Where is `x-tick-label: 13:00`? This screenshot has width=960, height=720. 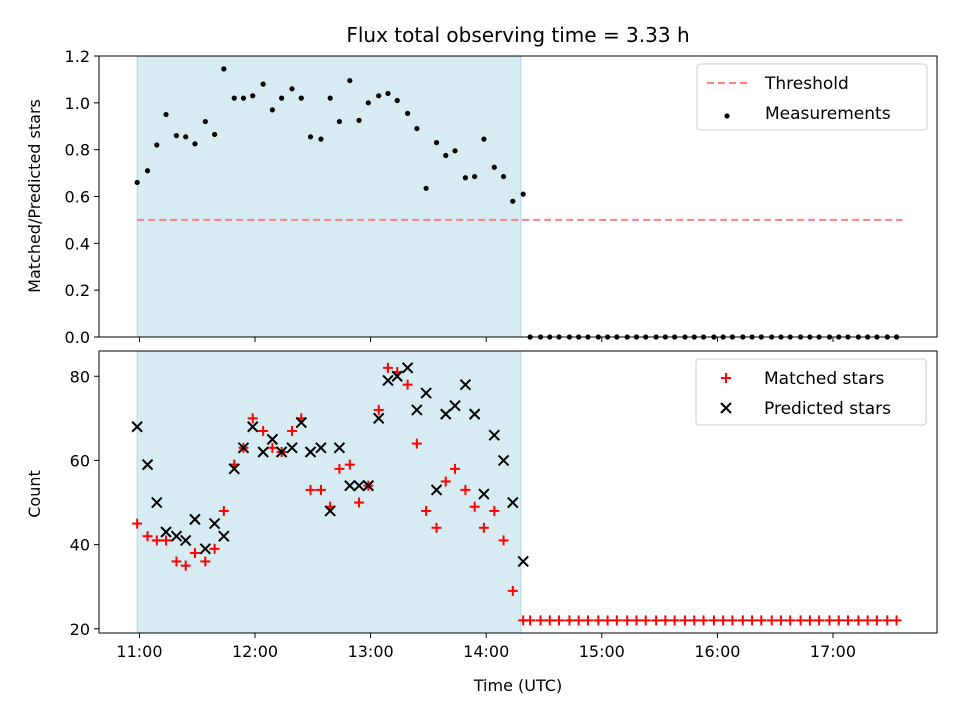
x-tick-label: 13:00 is located at coordinates (371, 651).